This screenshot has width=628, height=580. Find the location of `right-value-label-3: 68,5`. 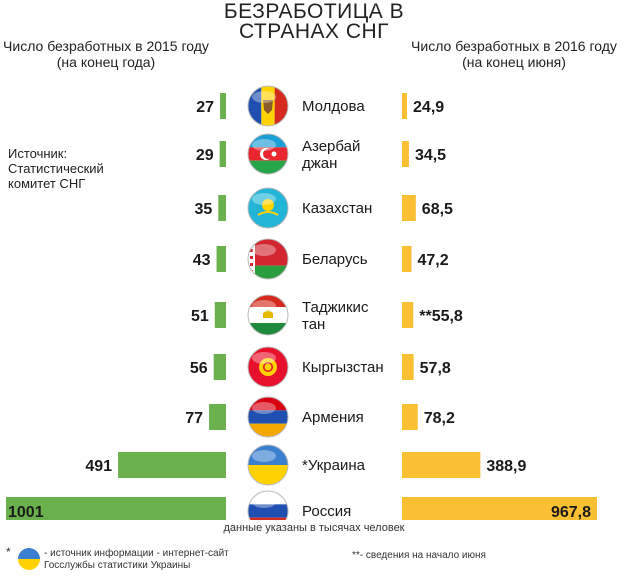

right-value-label-3: 68,5 is located at coordinates (437, 209).